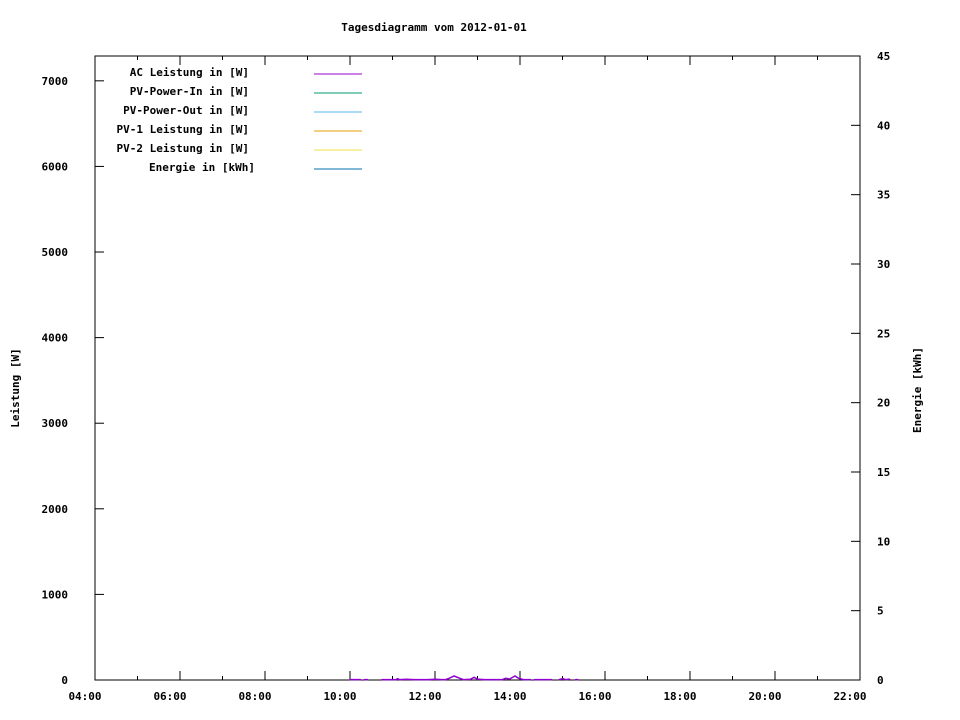  Describe the element at coordinates (917, 390) in the screenshot. I see `y2-axis-label: Energie [kWh]` at that location.